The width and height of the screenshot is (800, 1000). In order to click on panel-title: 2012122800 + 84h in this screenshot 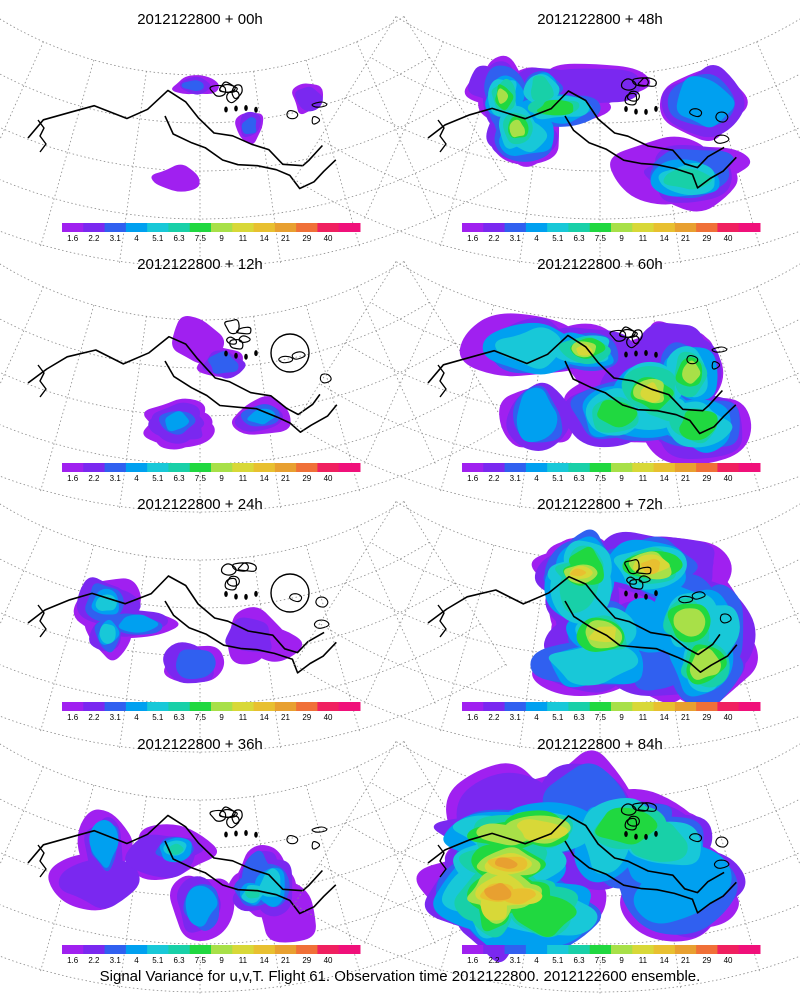, I will do `click(600, 744)`.